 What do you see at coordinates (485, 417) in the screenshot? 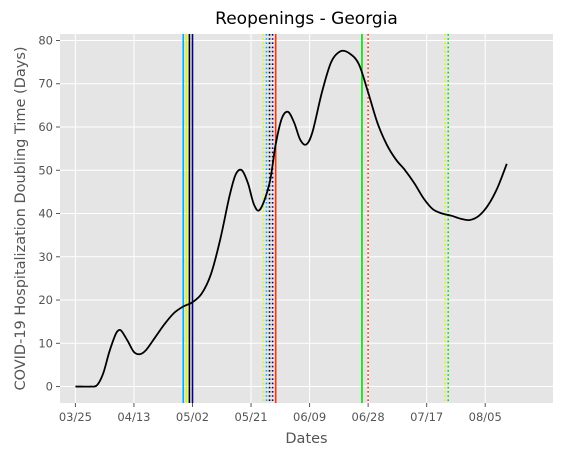
I see `x-tick-label: 08/05` at bounding box center [485, 417].